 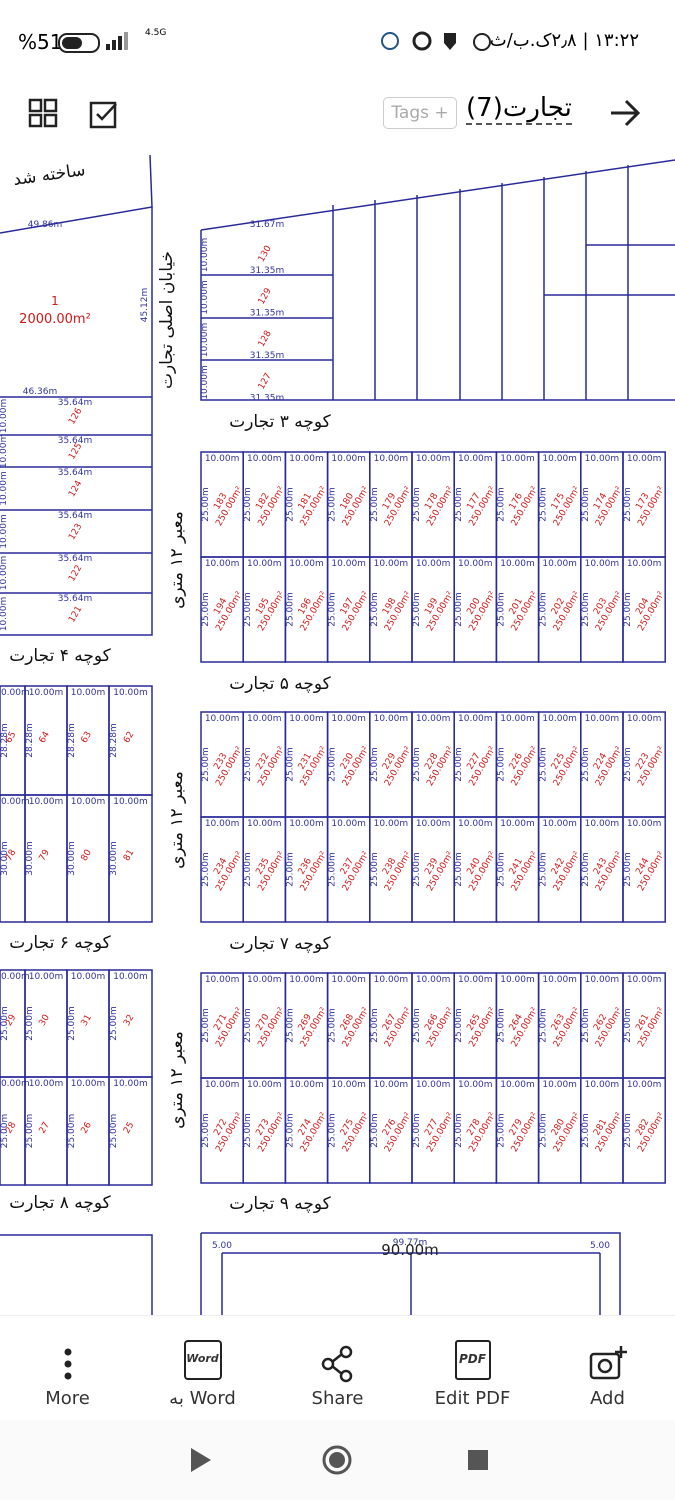 I want to click on street-label: کوچه ۷ تجارت, so click(x=280, y=944).